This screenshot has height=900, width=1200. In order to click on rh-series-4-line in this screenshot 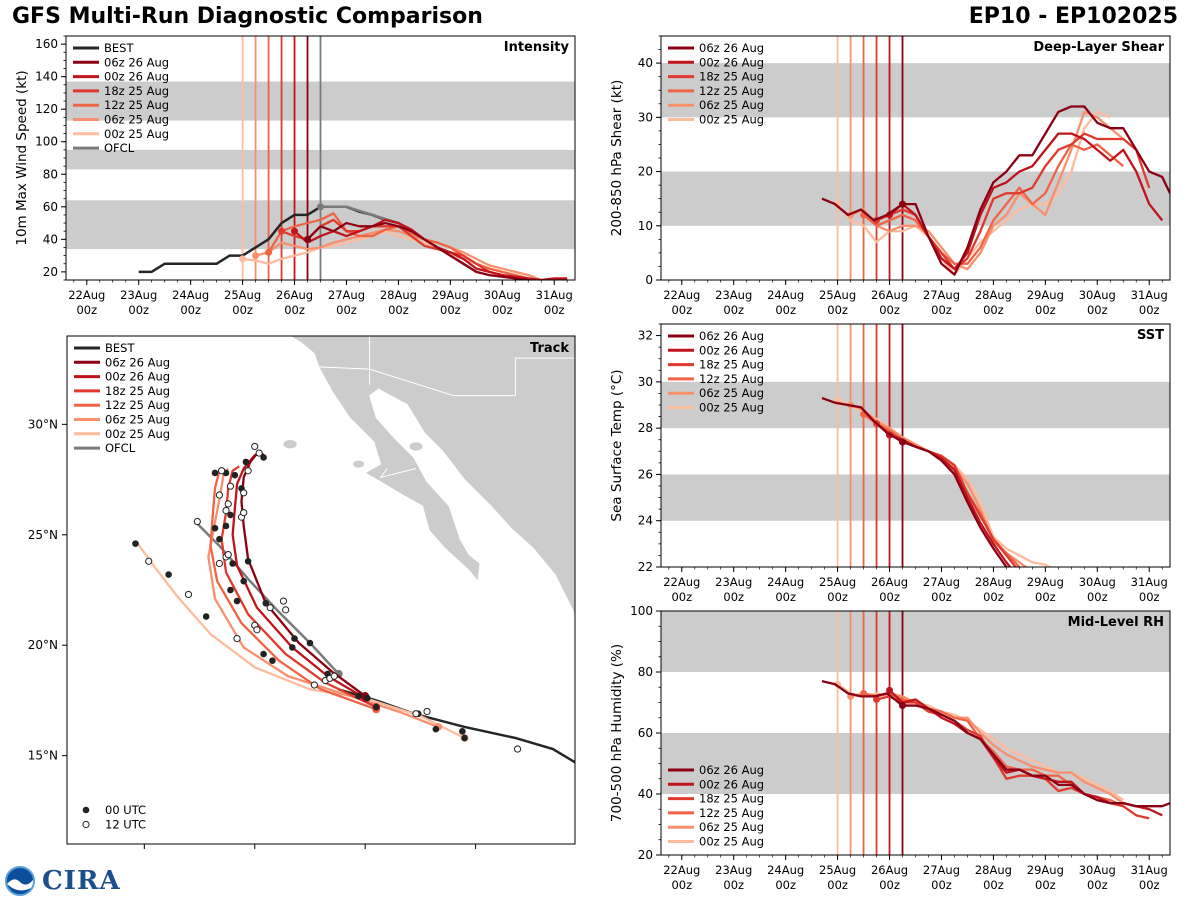, I will do `click(993, 750)`.